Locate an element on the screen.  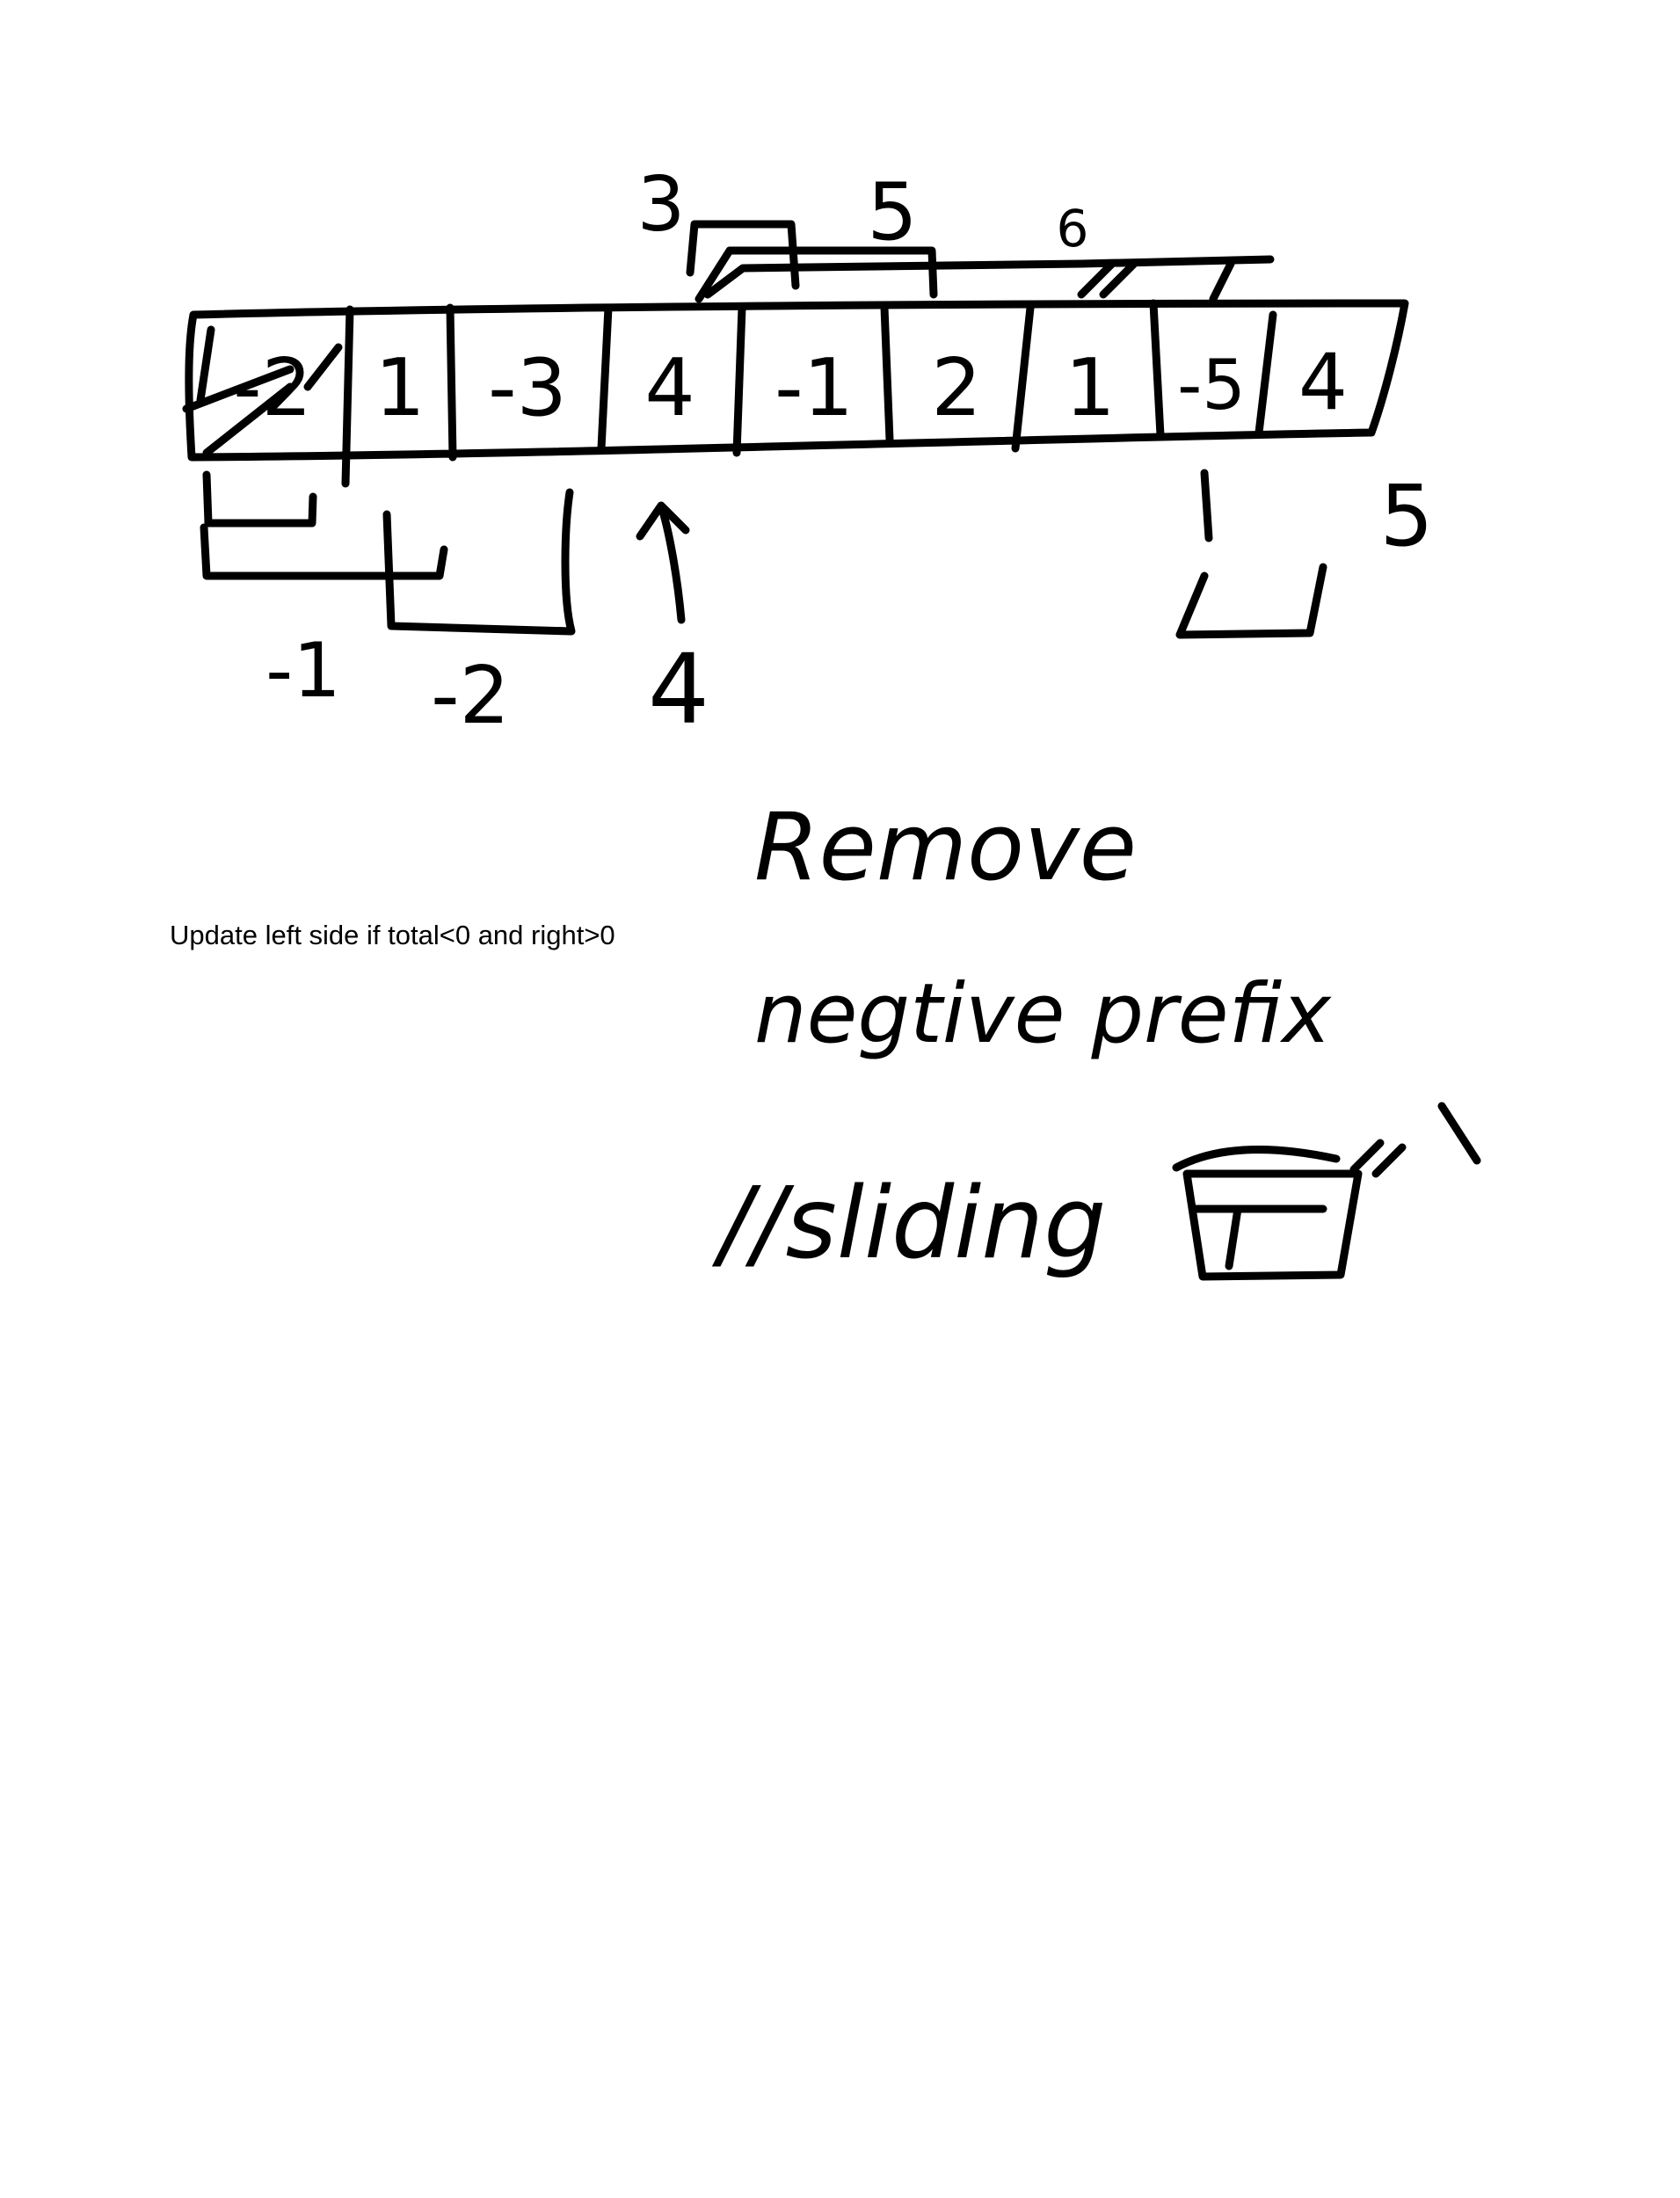
below-label: -2 is located at coordinates (470, 696).